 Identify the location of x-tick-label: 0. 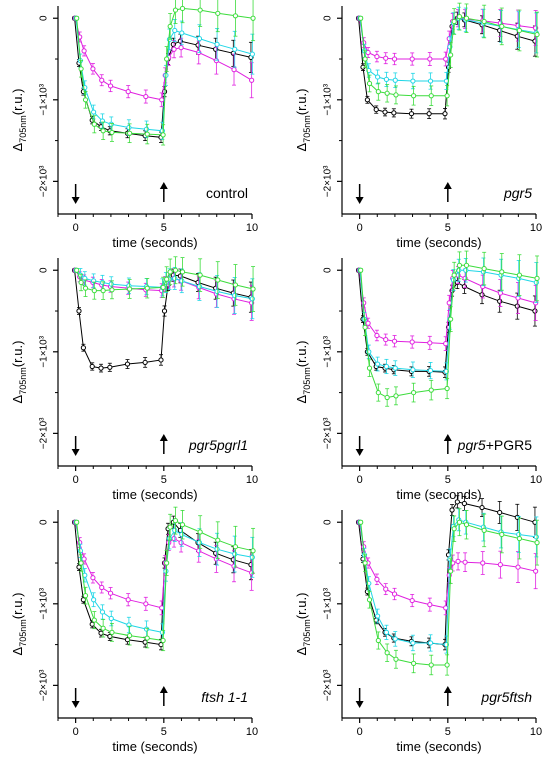
(360, 480).